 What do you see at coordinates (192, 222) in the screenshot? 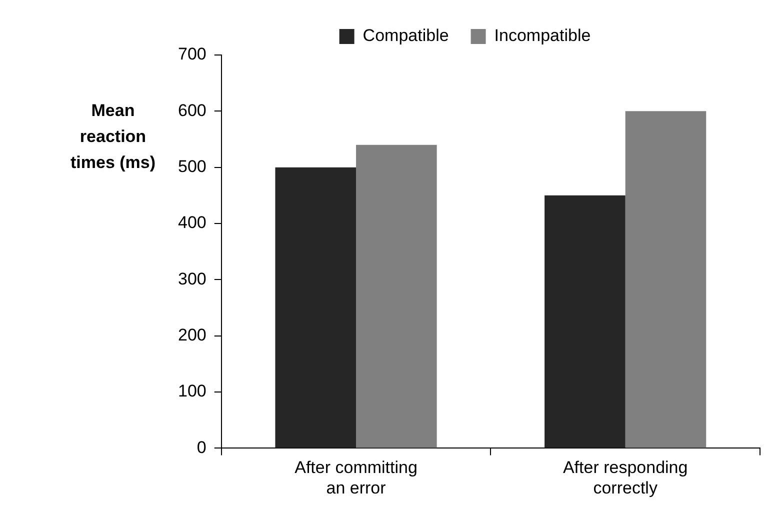
I see `y-tick-label: 400` at bounding box center [192, 222].